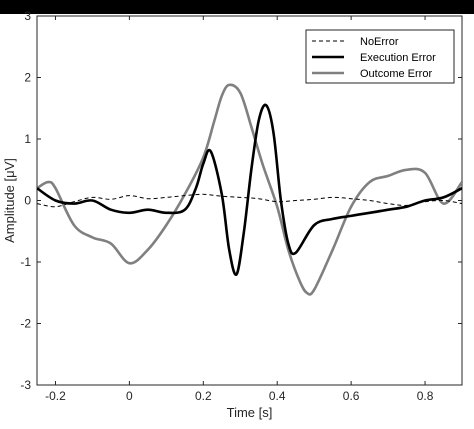 Image resolution: width=474 pixels, height=429 pixels. What do you see at coordinates (25, 262) in the screenshot?
I see `y-tick-label: -1` at bounding box center [25, 262].